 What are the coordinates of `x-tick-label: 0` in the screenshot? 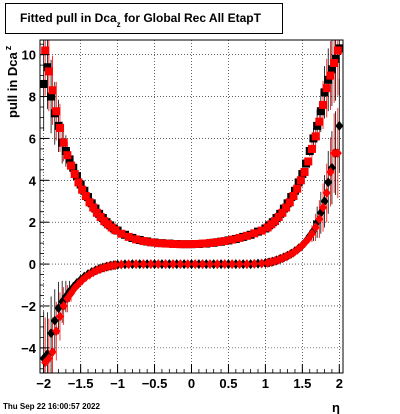 It's located at (191, 383).